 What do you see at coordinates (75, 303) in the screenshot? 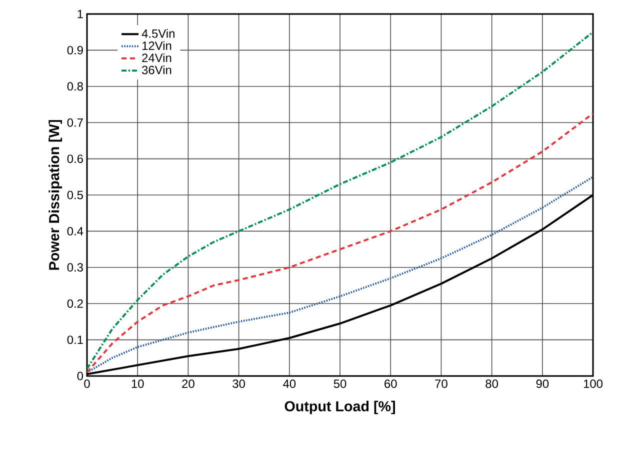
I see `y-tick-label: 0.2` at bounding box center [75, 303].